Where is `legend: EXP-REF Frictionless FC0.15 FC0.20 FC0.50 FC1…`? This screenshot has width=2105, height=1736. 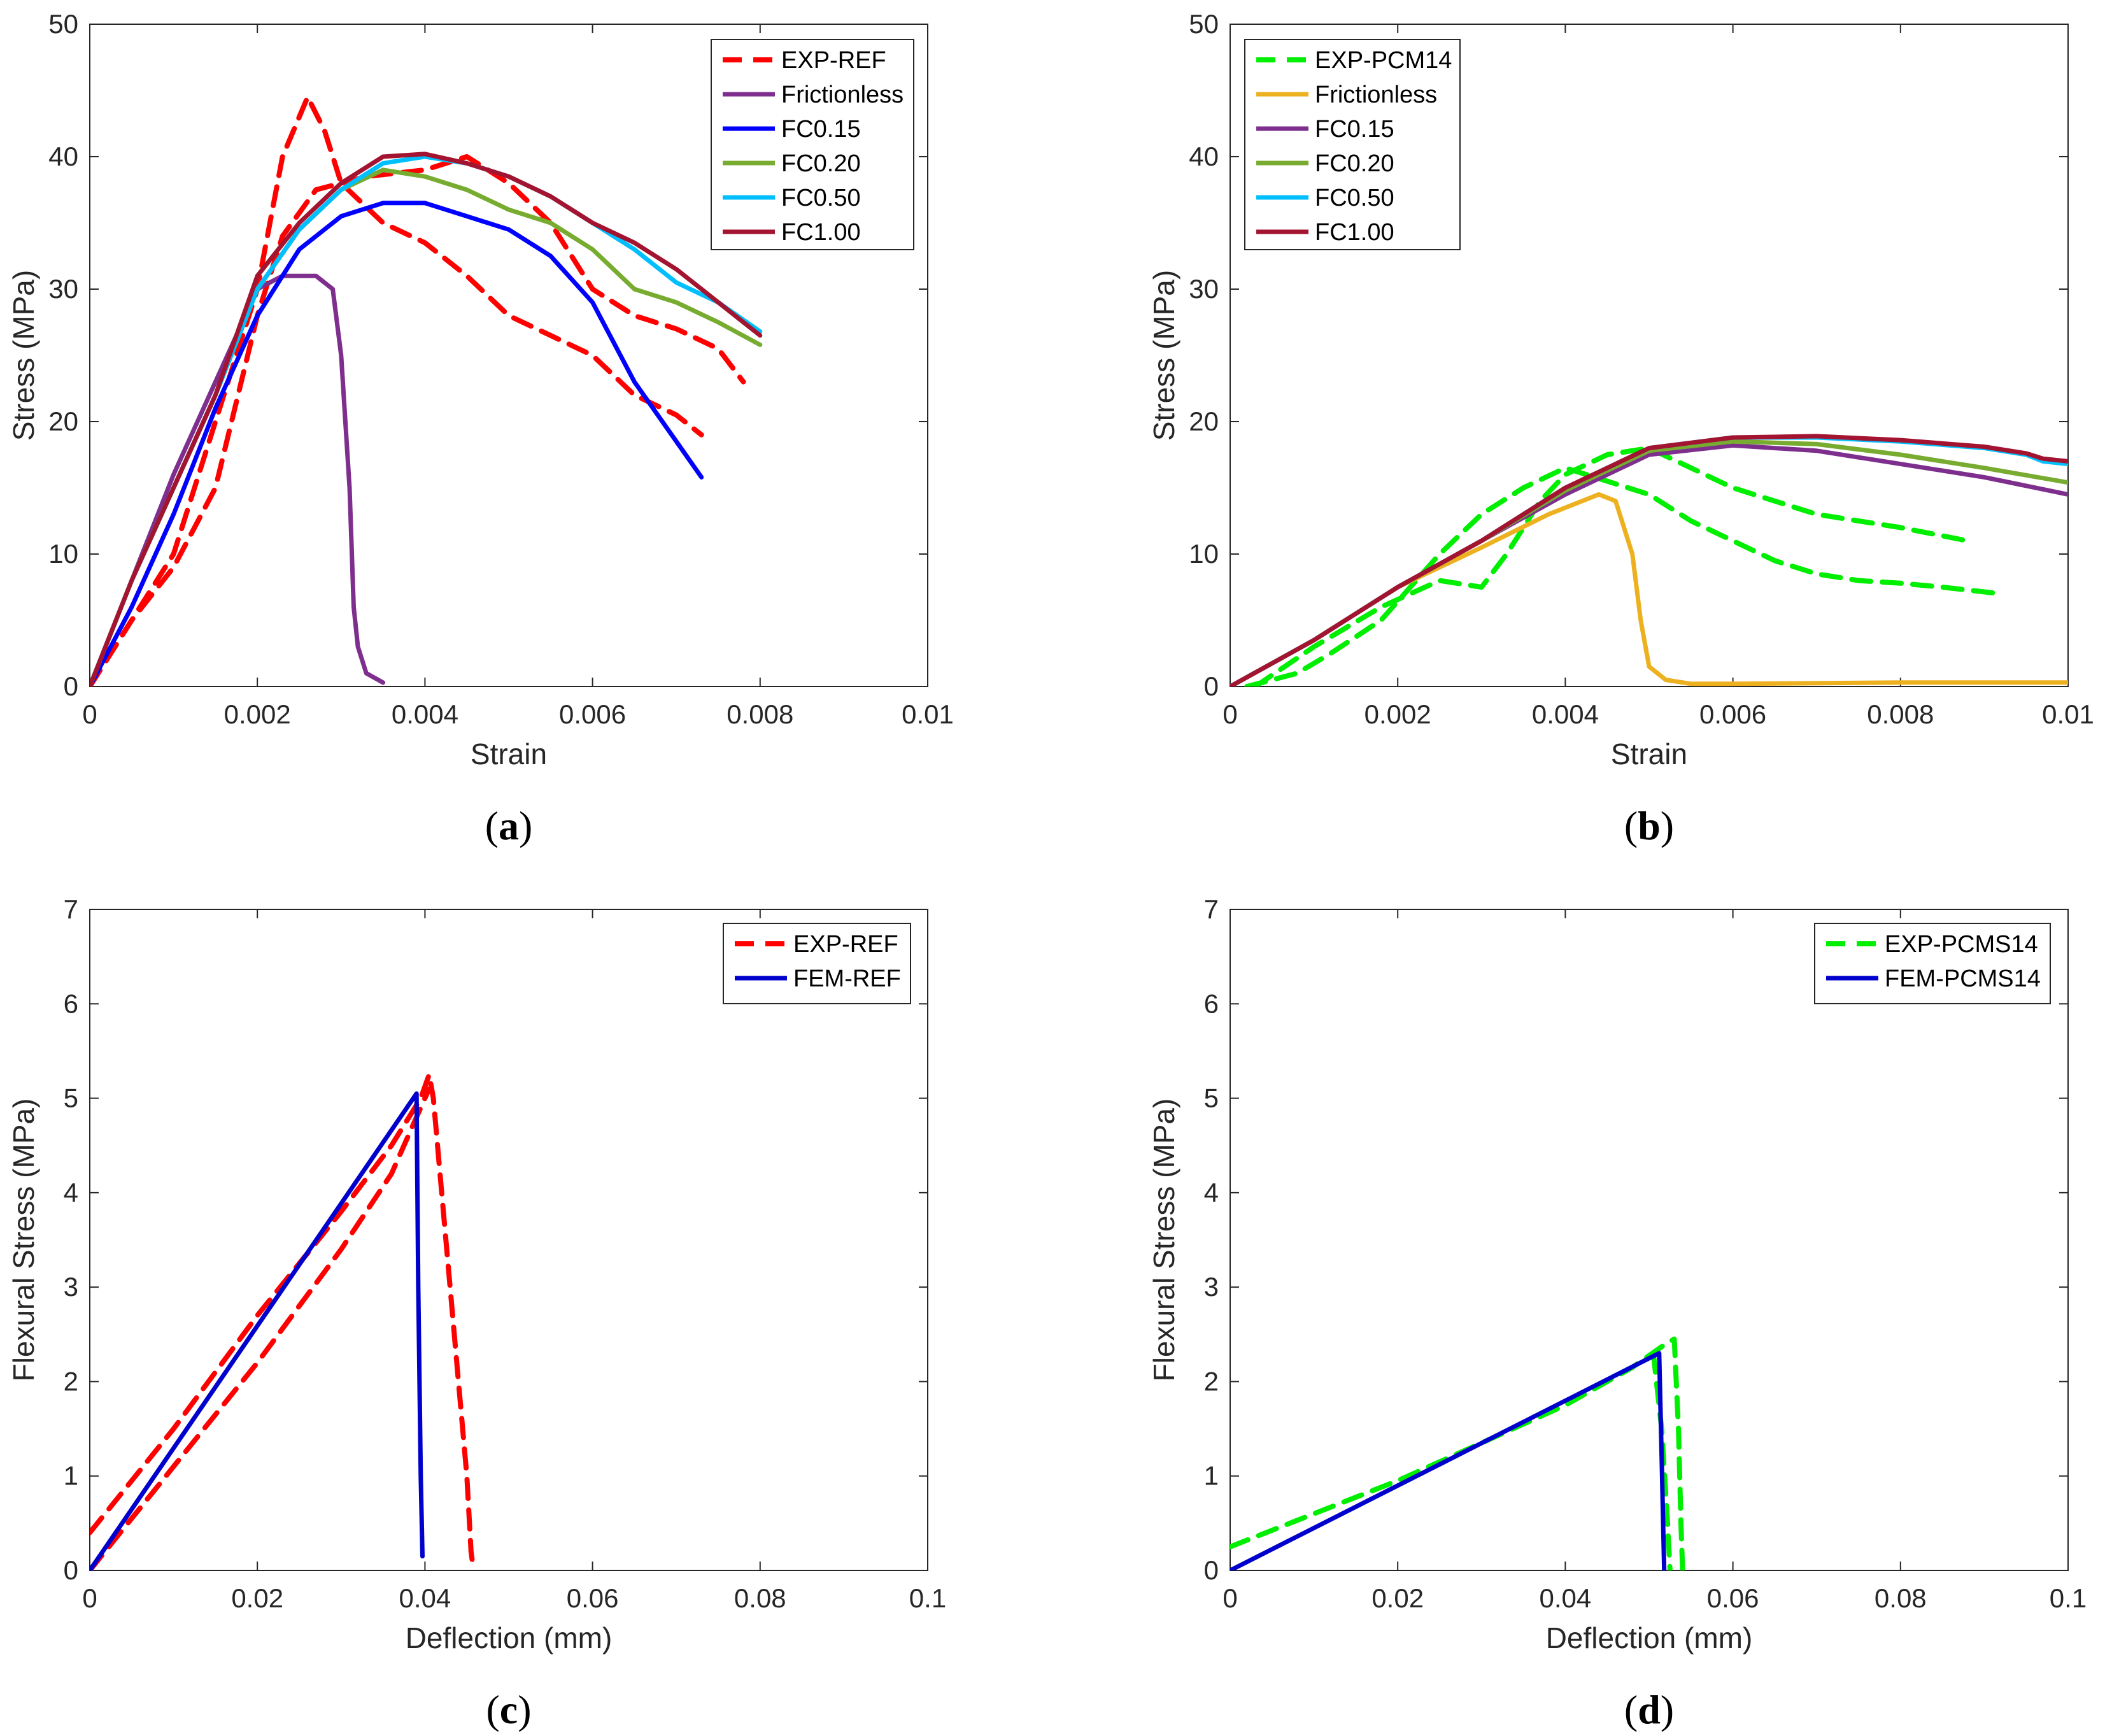
legend: EXP-REF Frictionless FC0.15 FC0.20 FC0.50 FC1… is located at coordinates (812, 144).